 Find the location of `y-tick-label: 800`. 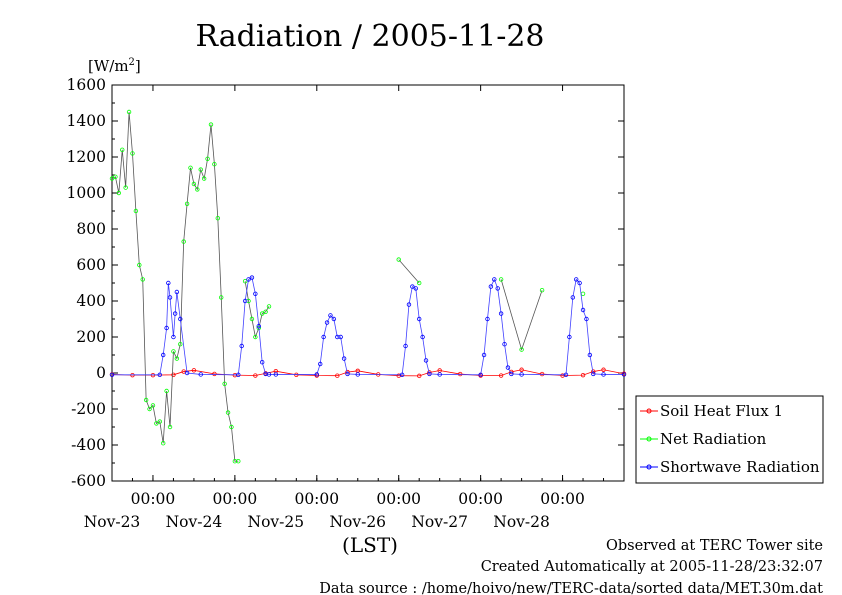

y-tick-label: 800 is located at coordinates (91, 229).